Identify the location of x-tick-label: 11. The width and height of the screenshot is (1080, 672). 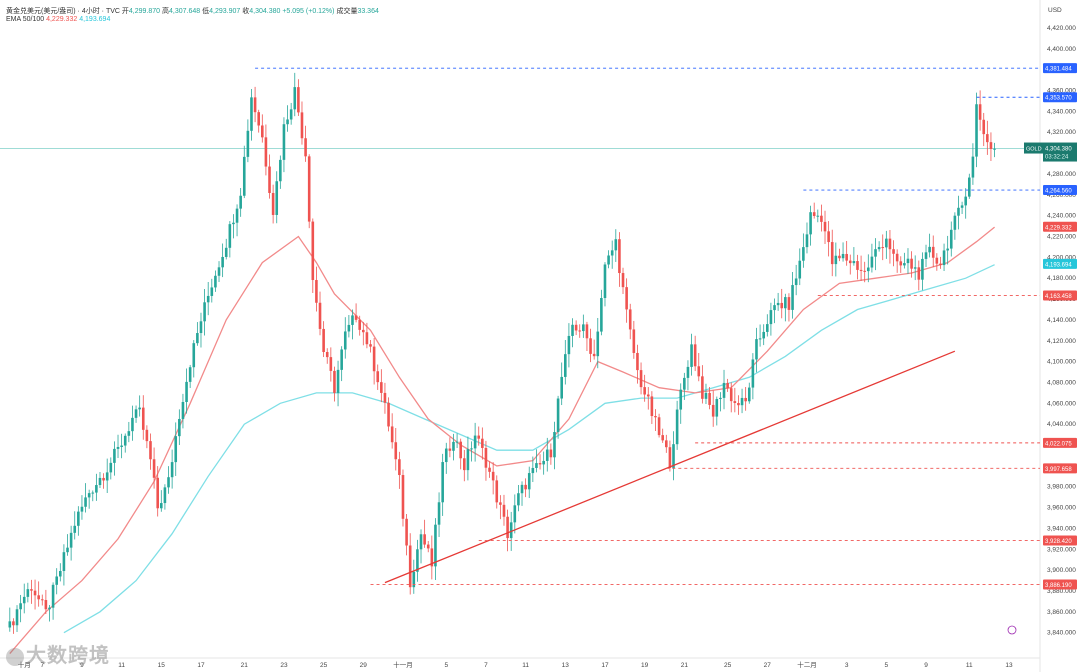
(121, 665).